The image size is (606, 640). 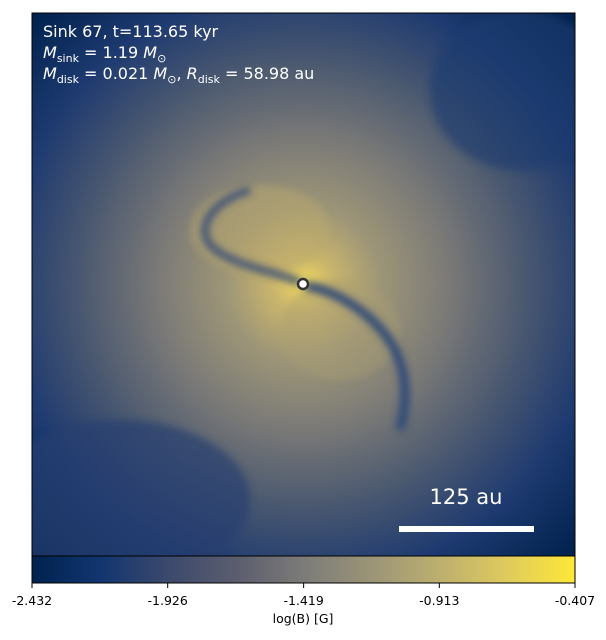 I want to click on colorbar, so click(x=303, y=569).